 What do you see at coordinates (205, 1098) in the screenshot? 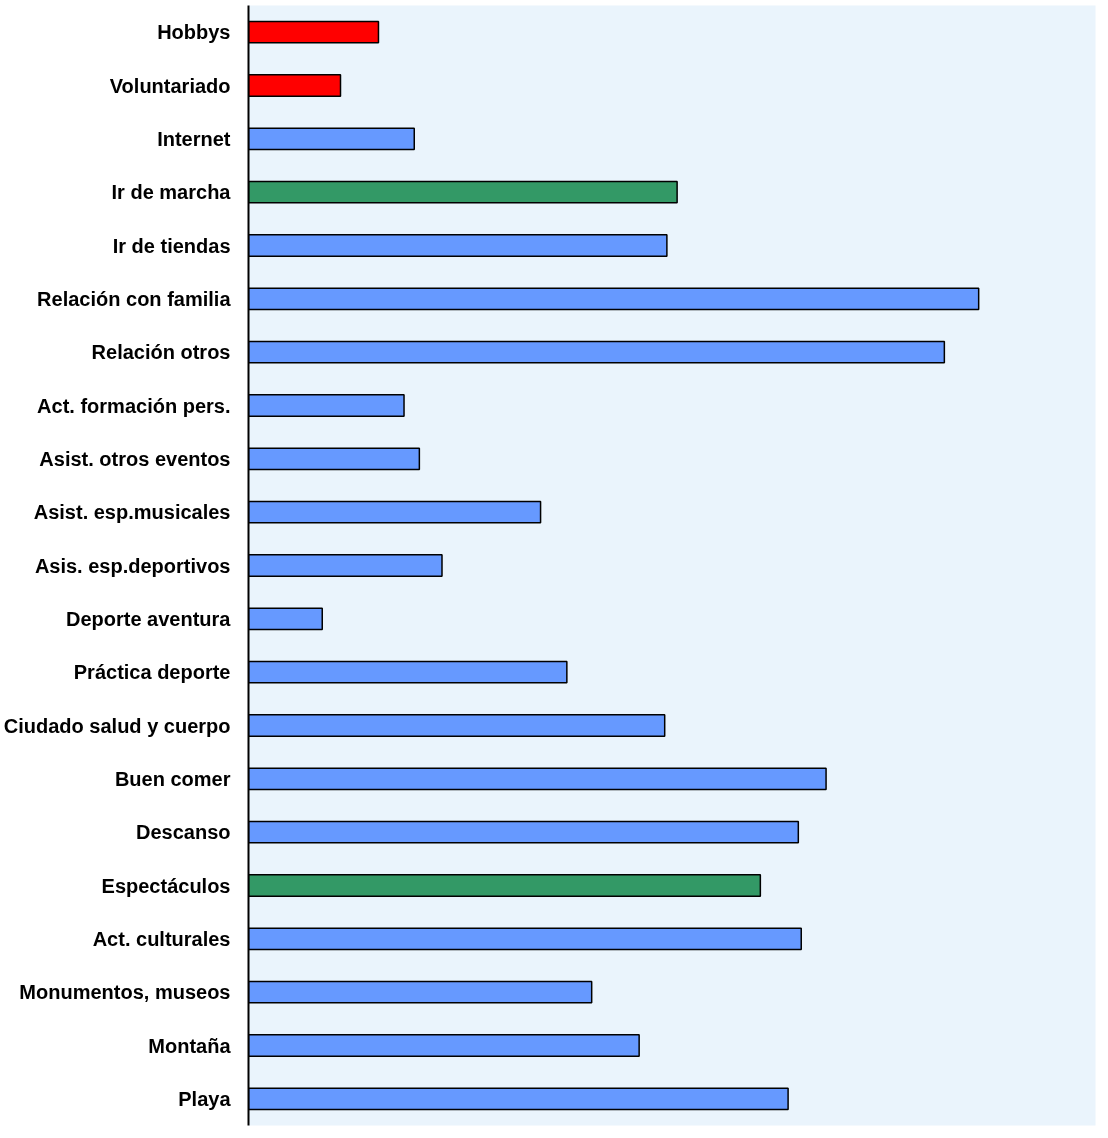
I see `y-tick-label: Playa` at bounding box center [205, 1098].